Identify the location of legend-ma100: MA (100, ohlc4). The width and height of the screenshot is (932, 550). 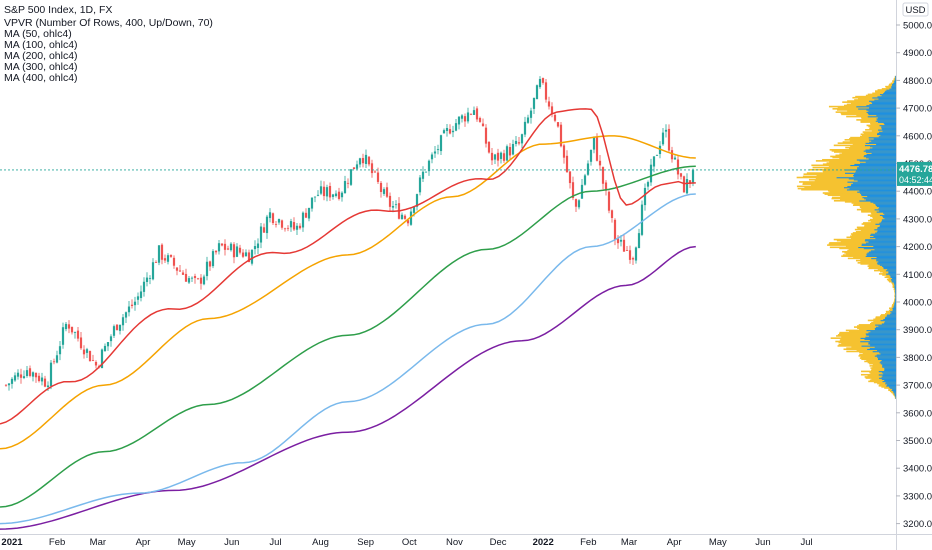
(41, 45).